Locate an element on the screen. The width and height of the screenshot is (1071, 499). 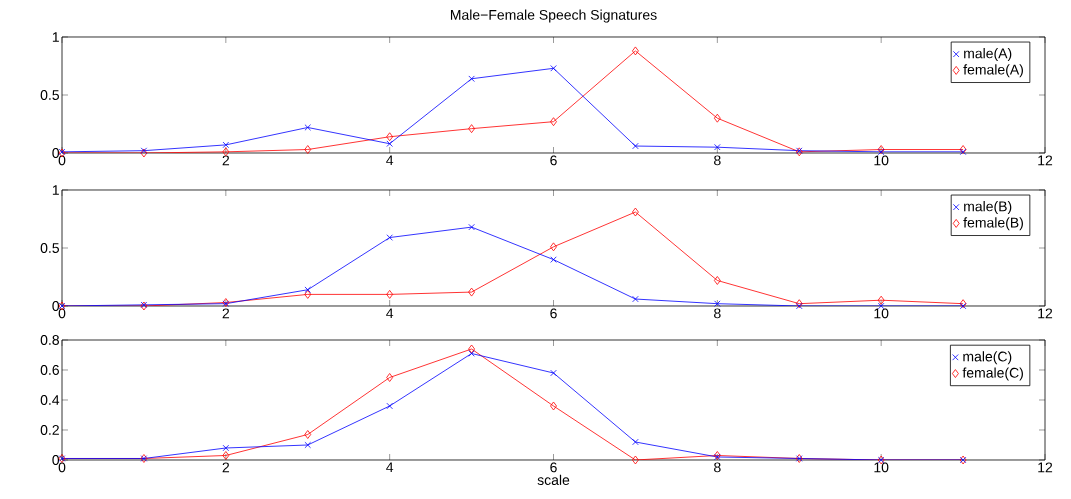
chart-title: Male−Female Speech Signatures is located at coordinates (553, 16).